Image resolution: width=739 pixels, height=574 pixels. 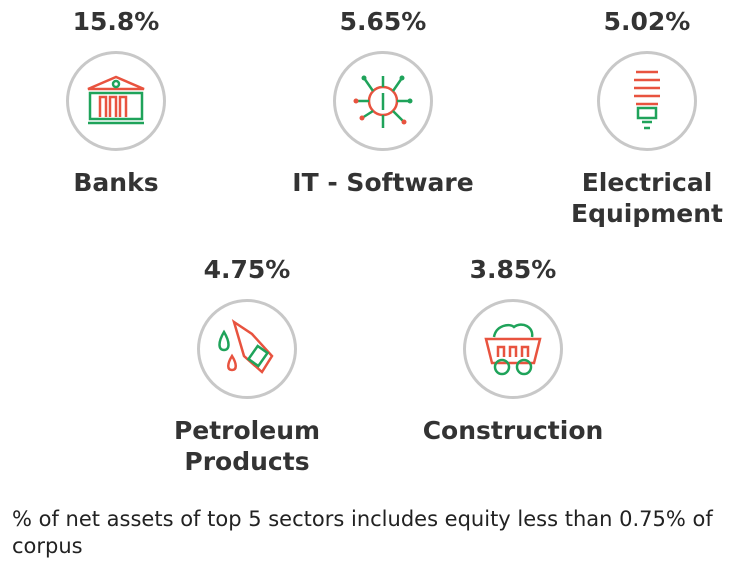 What do you see at coordinates (513, 269) in the screenshot?
I see `sector-percent: 3.85%` at bounding box center [513, 269].